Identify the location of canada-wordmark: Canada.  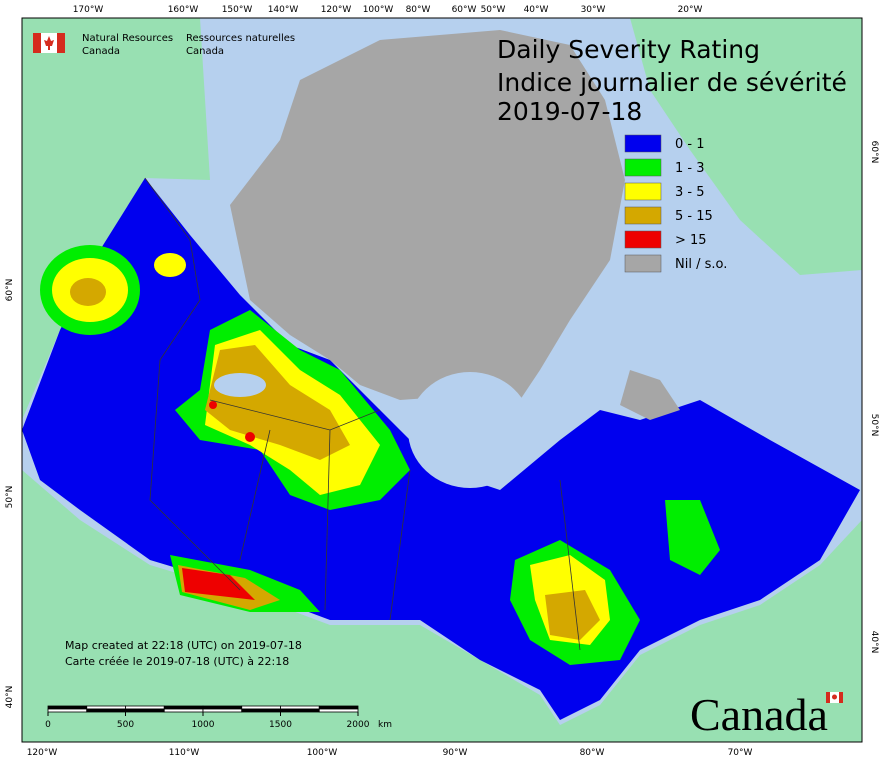
(759, 714).